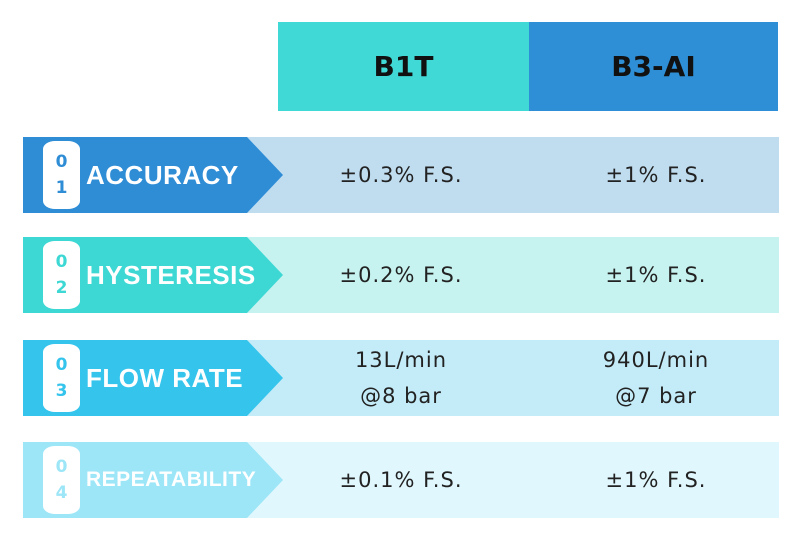  What do you see at coordinates (61, 188) in the screenshot?
I see `badge-digit: 1` at bounding box center [61, 188].